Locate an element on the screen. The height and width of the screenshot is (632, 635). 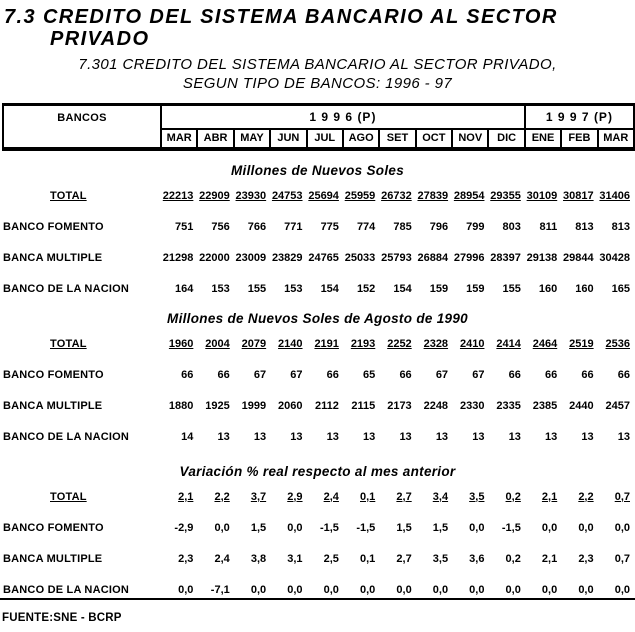
cell-value: 22909 is located at coordinates (214, 195).